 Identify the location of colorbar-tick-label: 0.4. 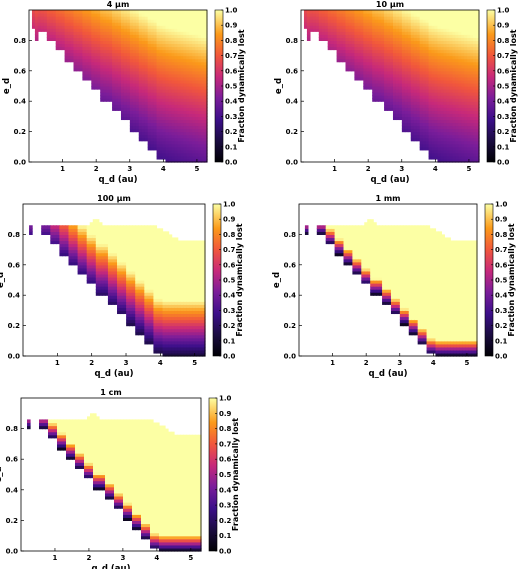
(231, 102).